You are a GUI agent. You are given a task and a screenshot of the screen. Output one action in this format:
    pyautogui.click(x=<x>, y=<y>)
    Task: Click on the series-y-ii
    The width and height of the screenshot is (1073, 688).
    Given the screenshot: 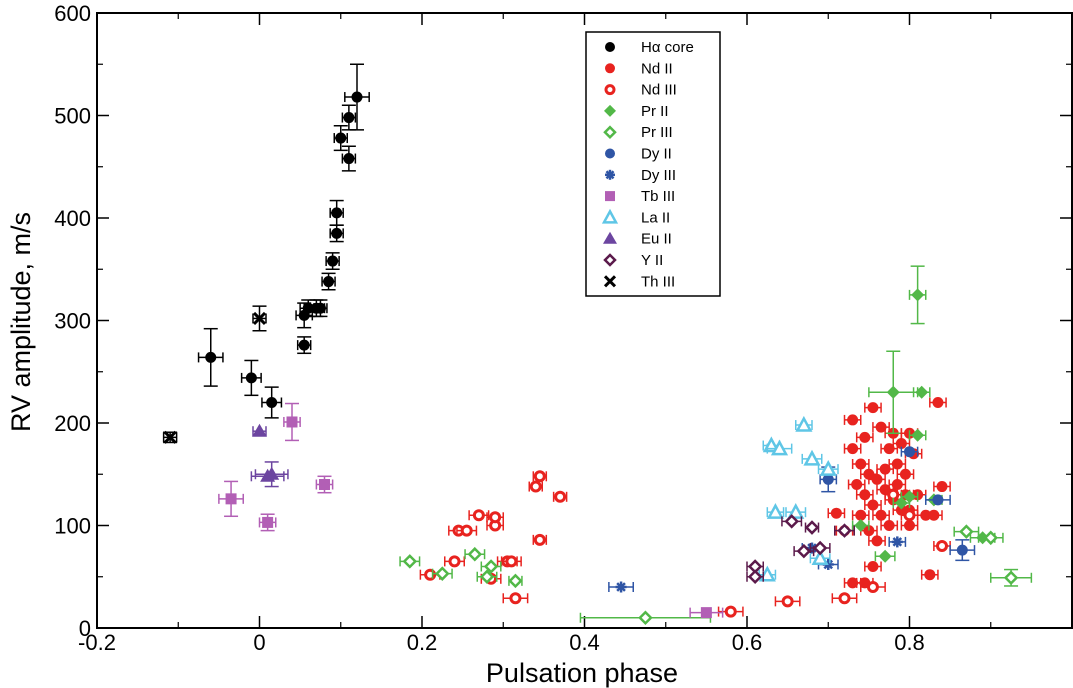 What is the action you would take?
    pyautogui.click(x=800, y=549)
    